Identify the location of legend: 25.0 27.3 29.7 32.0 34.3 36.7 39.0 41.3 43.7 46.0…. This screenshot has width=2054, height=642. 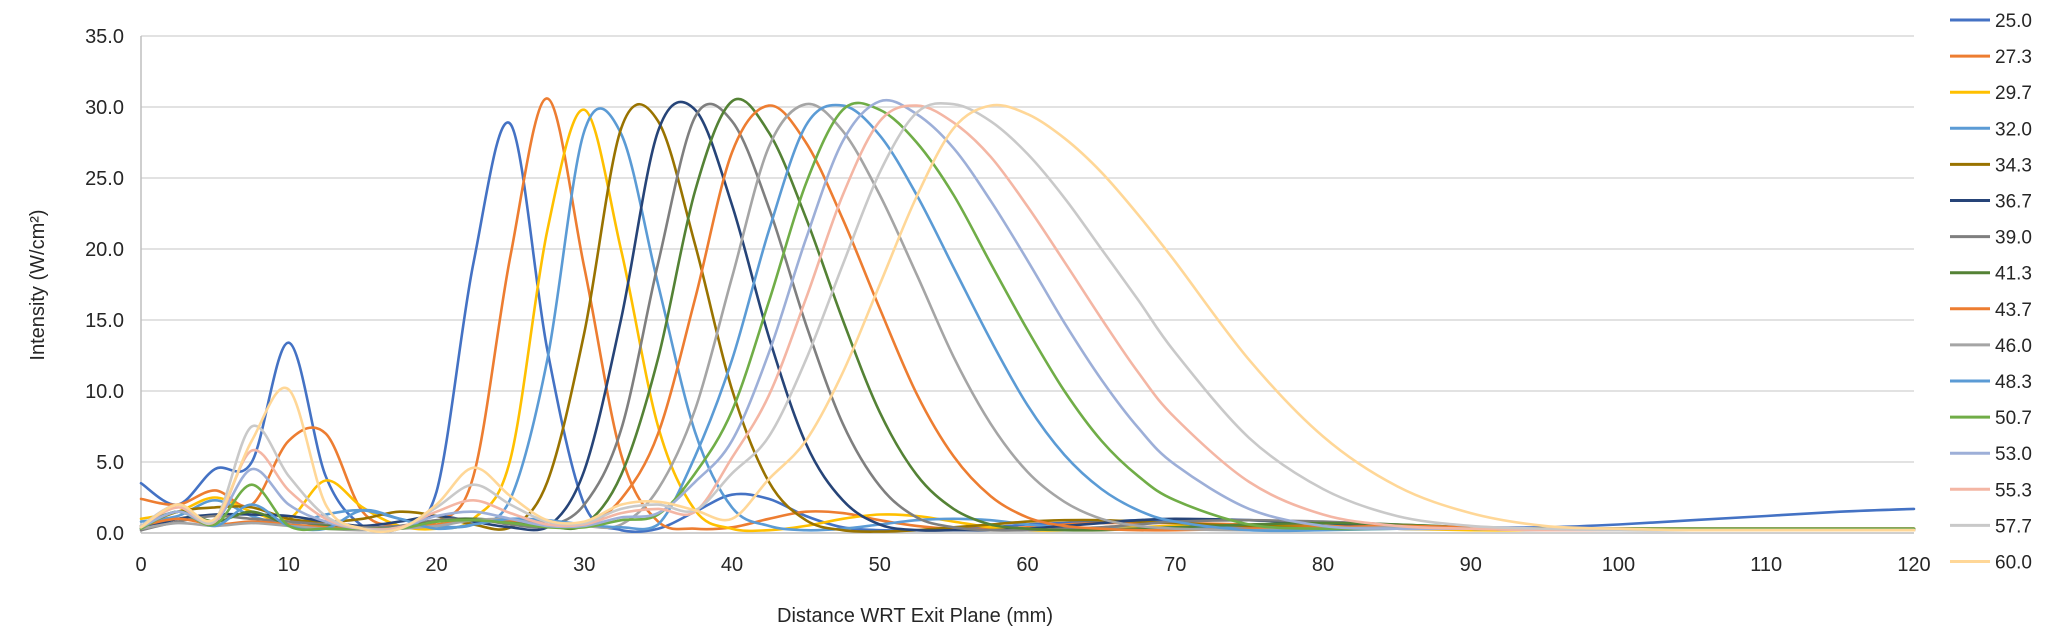
(1991, 292).